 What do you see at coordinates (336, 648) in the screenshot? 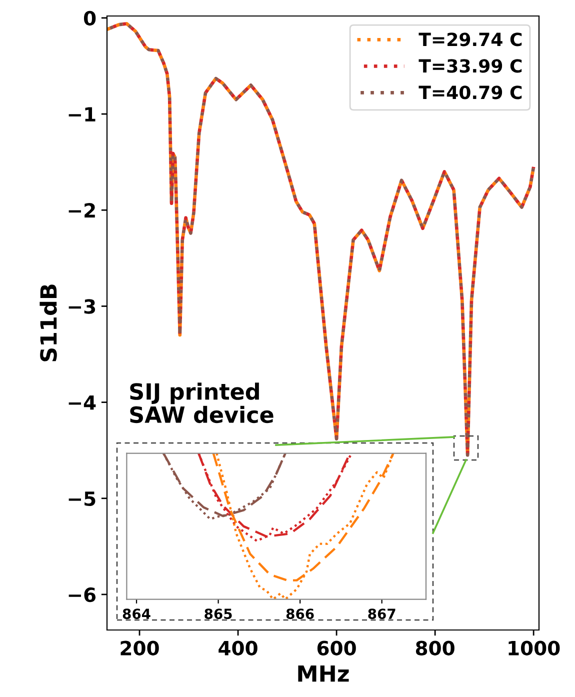
I see `x-tick-label: 600` at bounding box center [336, 648].